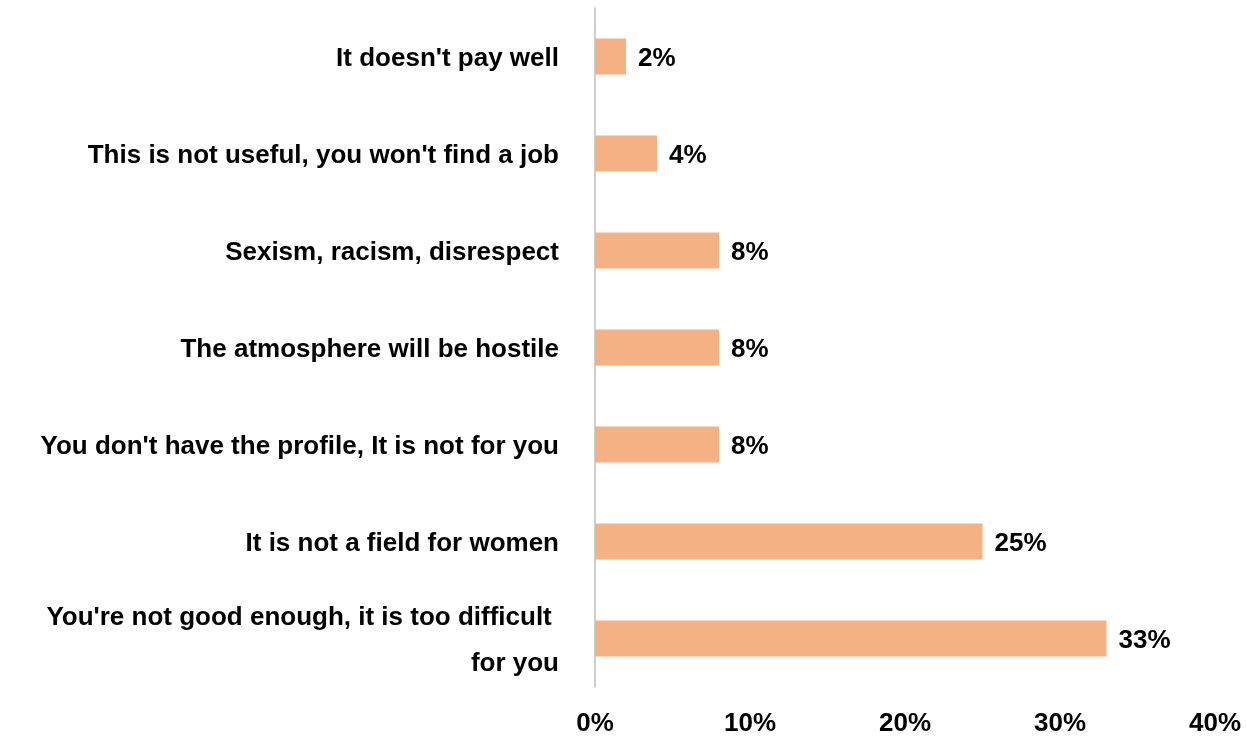 The image size is (1247, 742). What do you see at coordinates (447, 56) in the screenshot?
I see `y-tick-label: It doesn't pay well` at bounding box center [447, 56].